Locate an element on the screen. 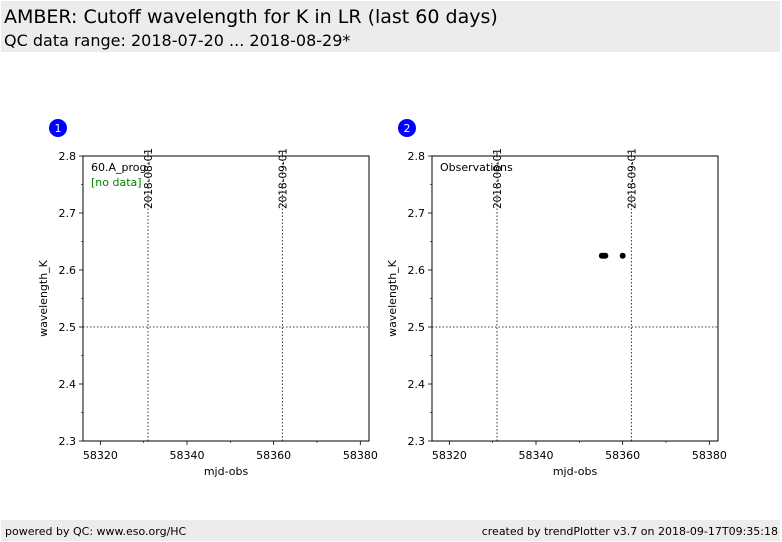  panel-number-label: 1 is located at coordinates (58, 128).